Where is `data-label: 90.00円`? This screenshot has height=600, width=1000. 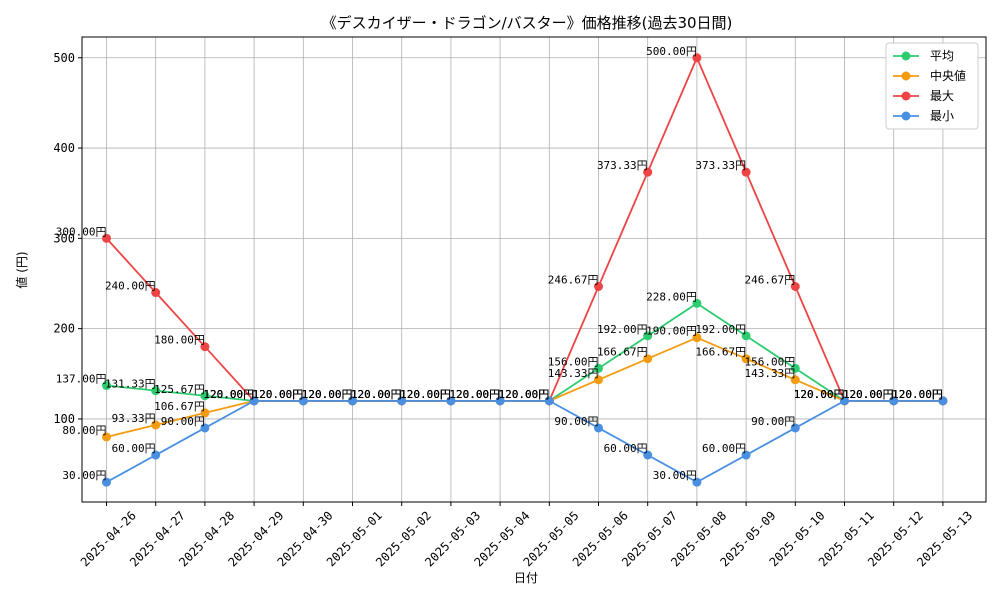 data-label: 90.00円 is located at coordinates (183, 421).